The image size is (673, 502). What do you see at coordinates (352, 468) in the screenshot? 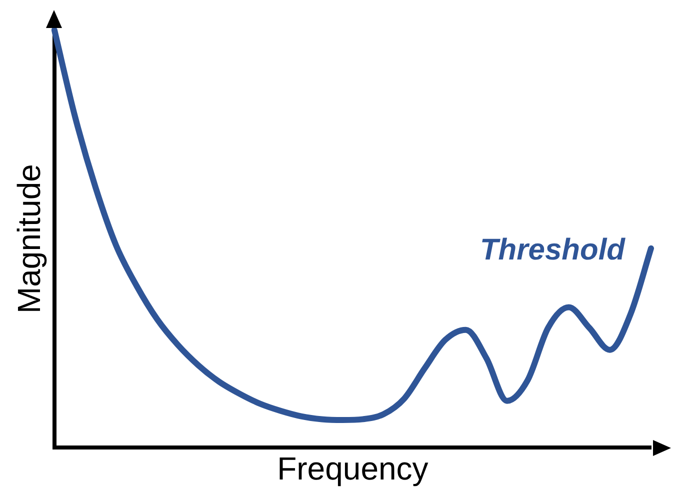
I see `x-axis-title: Frequency` at bounding box center [352, 468].